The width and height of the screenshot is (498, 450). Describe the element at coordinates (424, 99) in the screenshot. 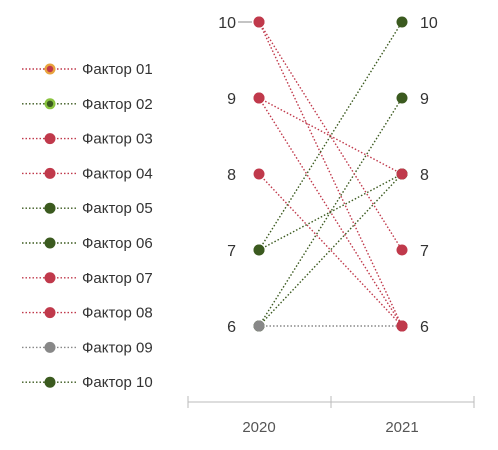

I see `right-tick-label: 9` at that location.